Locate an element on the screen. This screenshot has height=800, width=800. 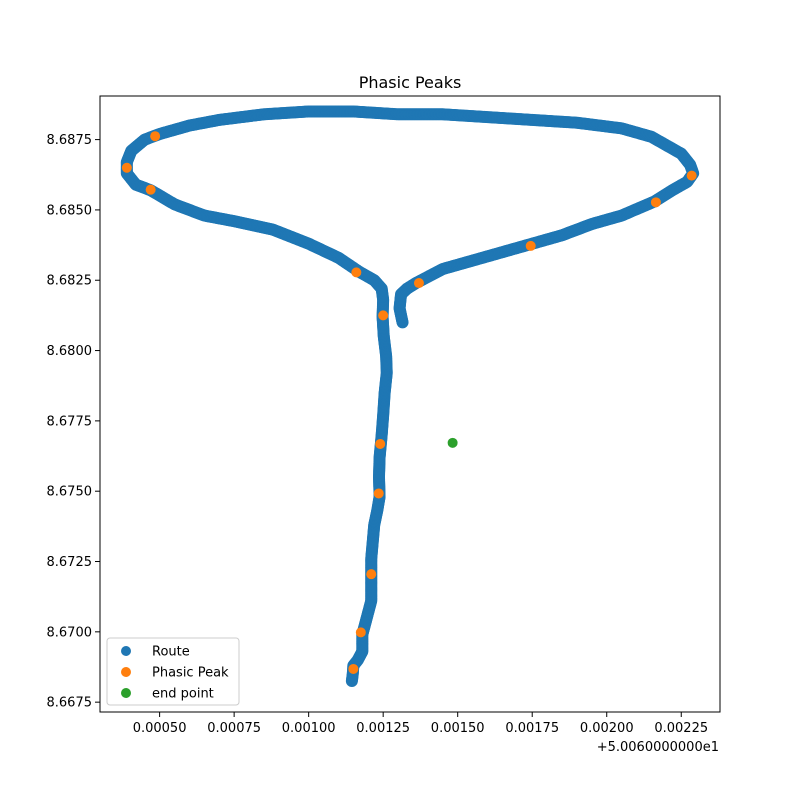
y-tick-label: 8.6850 is located at coordinates (70, 210).